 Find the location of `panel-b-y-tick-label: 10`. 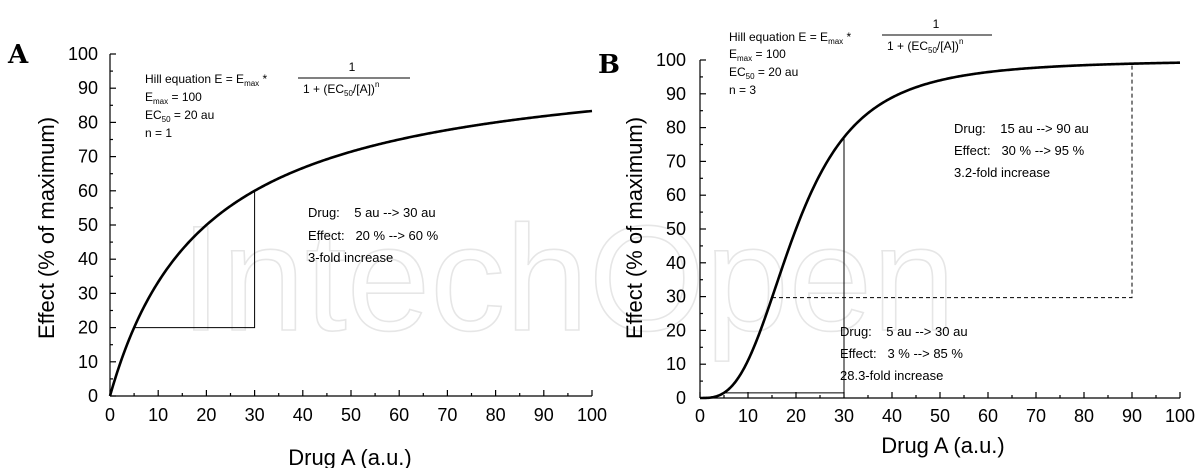

panel-b-y-tick-label: 10 is located at coordinates (676, 364).